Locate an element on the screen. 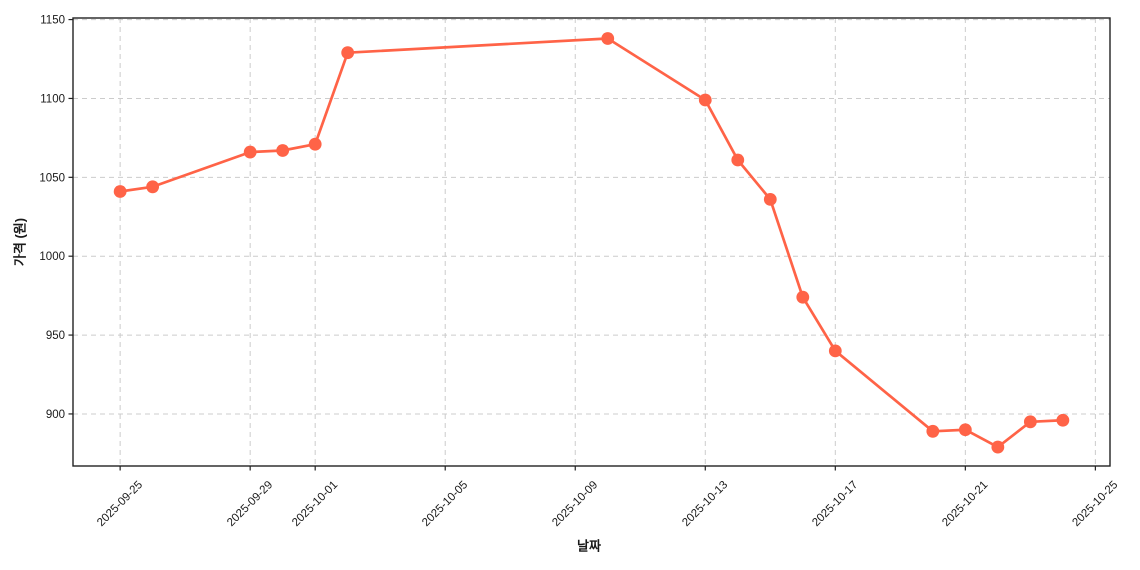 This screenshot has height=570, width=1140. x-tick-label: 2025-09-29 is located at coordinates (250, 504).